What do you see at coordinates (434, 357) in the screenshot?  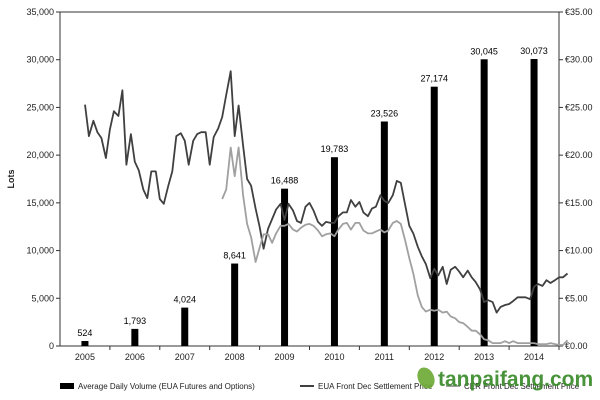 I see `x-tick-label: 2012` at bounding box center [434, 357].